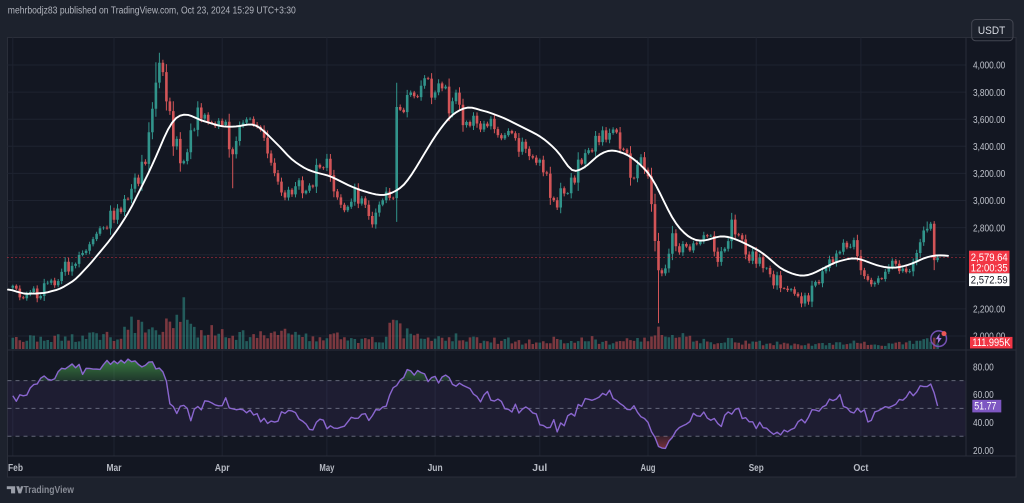 The height and width of the screenshot is (503, 1024). What do you see at coordinates (989, 228) in the screenshot?
I see `svg-text: 2,800.00` at bounding box center [989, 228].